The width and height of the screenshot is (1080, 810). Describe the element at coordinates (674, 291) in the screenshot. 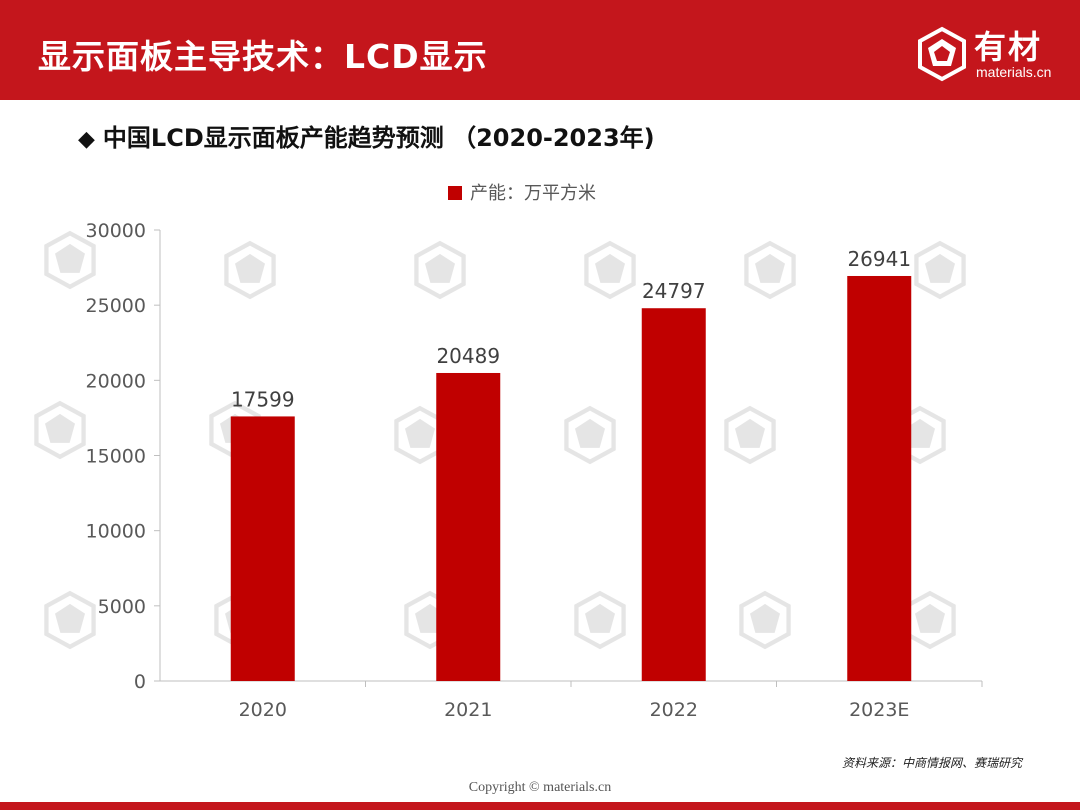

I see `data-label: 24797` at that location.